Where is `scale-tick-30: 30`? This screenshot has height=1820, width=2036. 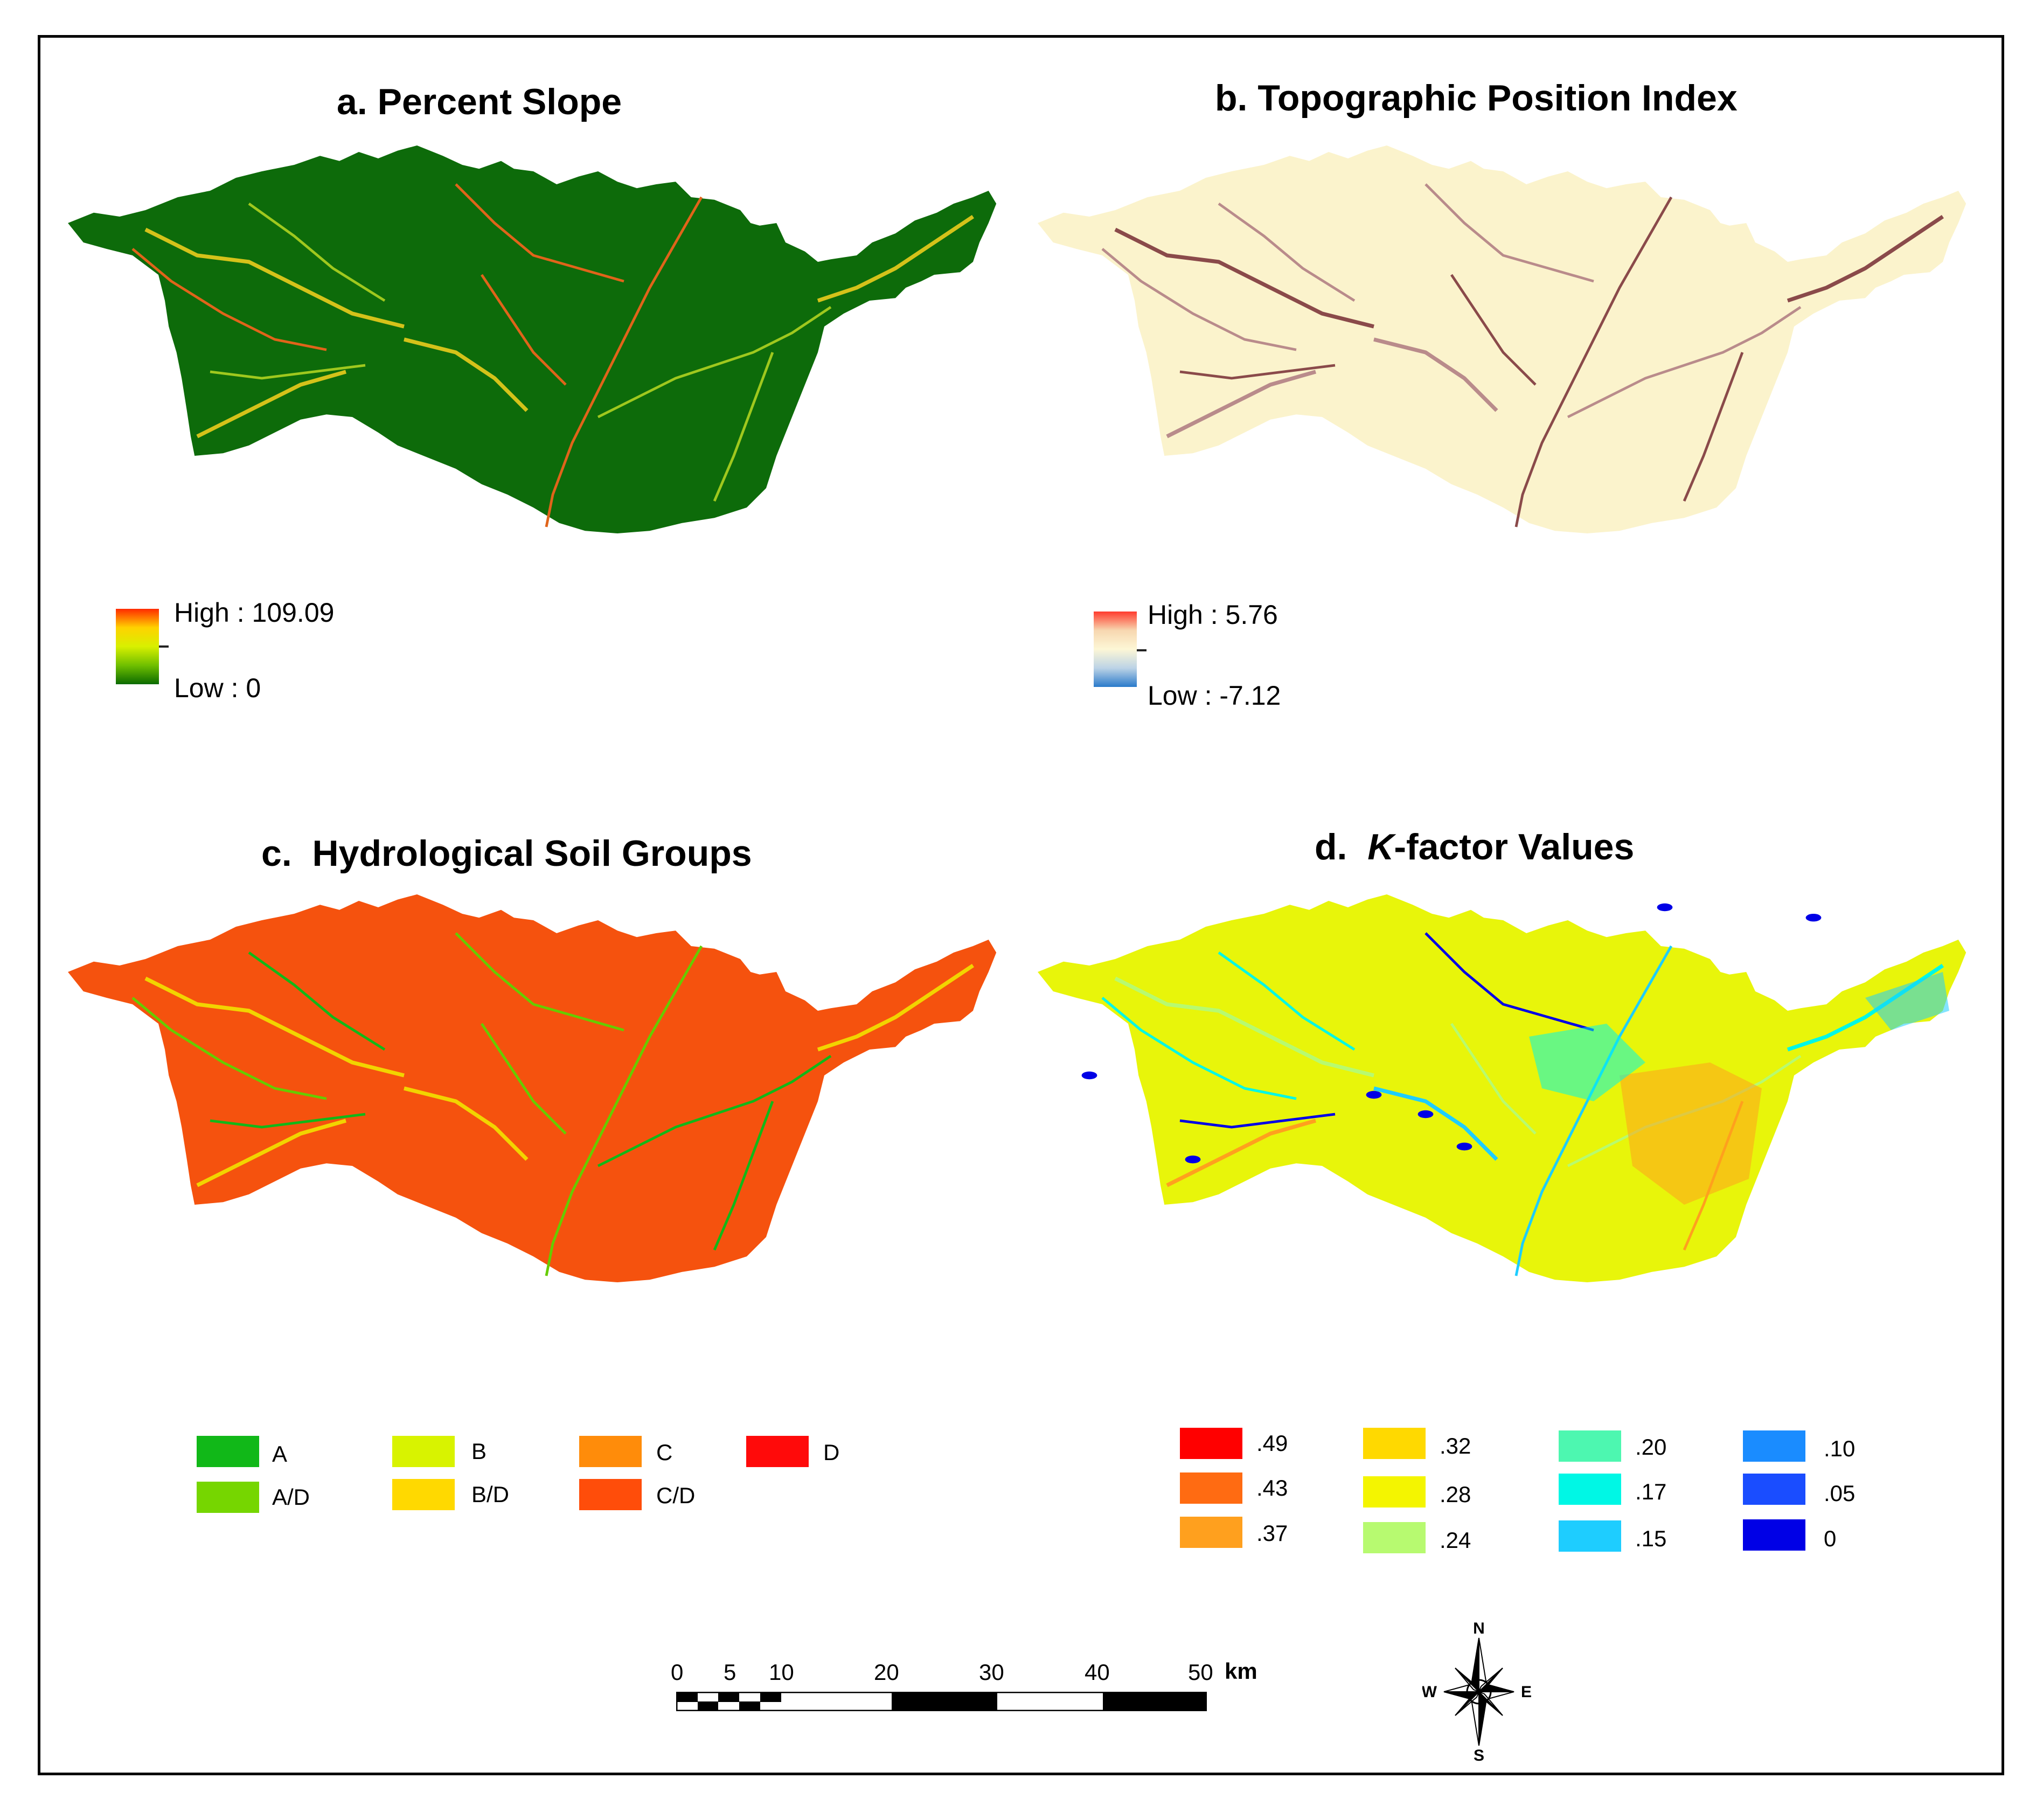 scale-tick-30: 30 is located at coordinates (992, 1672).